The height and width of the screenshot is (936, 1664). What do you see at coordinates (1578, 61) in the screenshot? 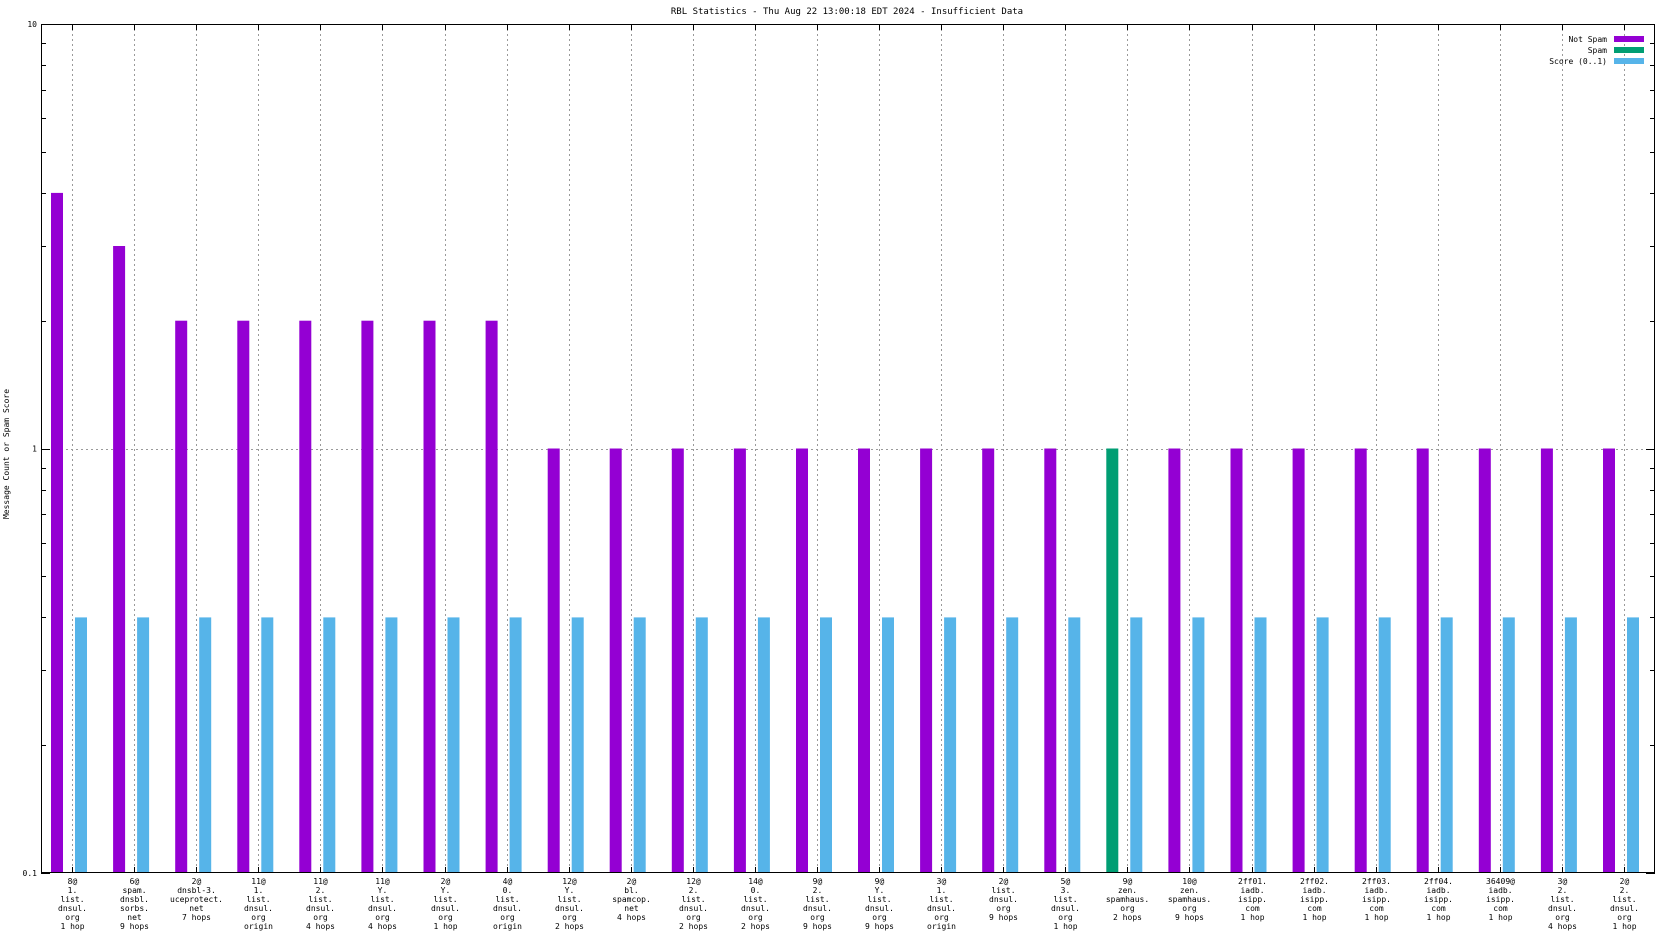
I see `legend-label: Score (0..1)` at bounding box center [1578, 61].